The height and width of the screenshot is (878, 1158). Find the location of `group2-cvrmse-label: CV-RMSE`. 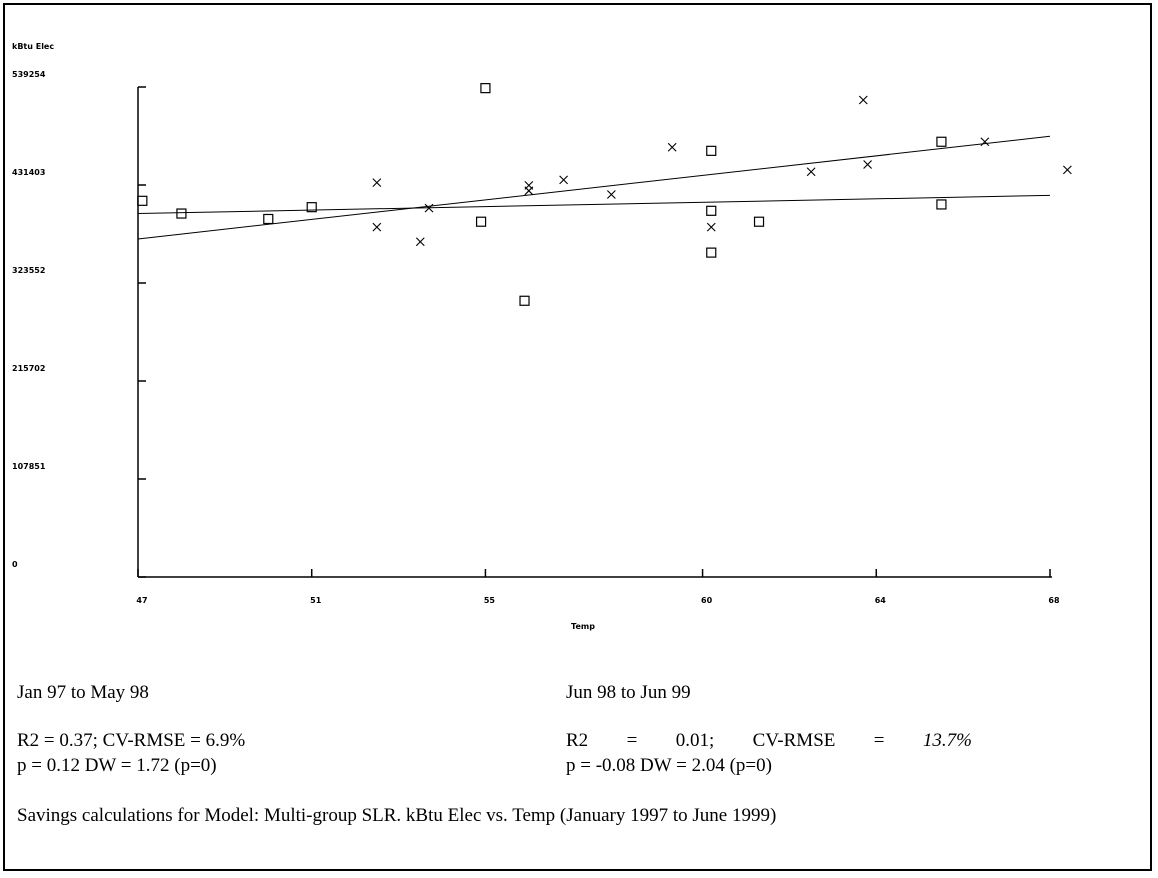

group2-cvrmse-label: CV-RMSE is located at coordinates (794, 740).